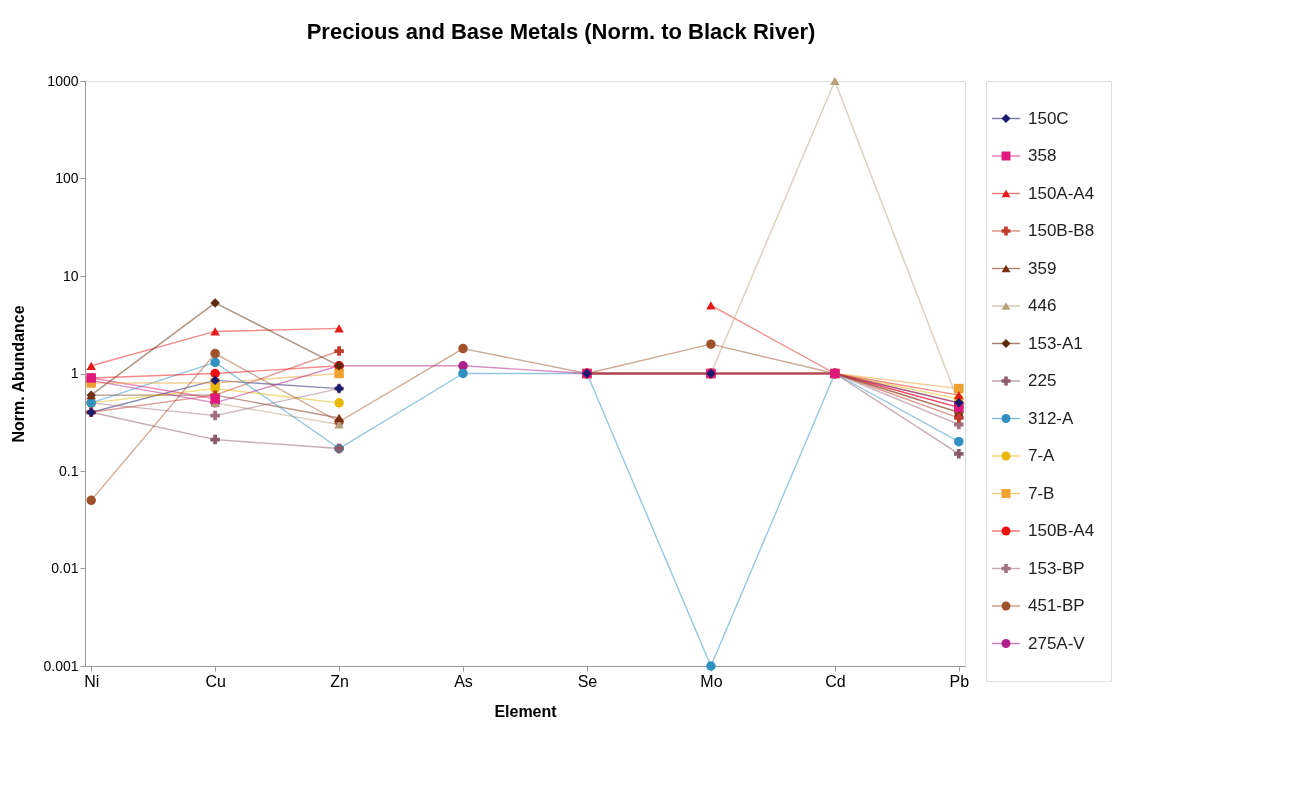 The height and width of the screenshot is (806, 1301). I want to click on legend-label: 225, so click(1042, 380).